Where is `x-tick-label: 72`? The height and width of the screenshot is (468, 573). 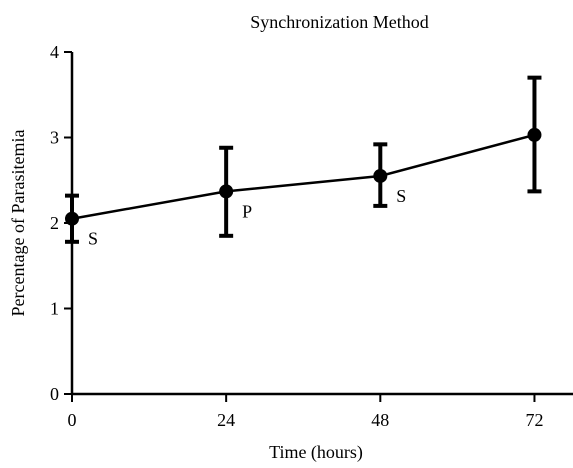 x-tick-label: 72 is located at coordinates (534, 420).